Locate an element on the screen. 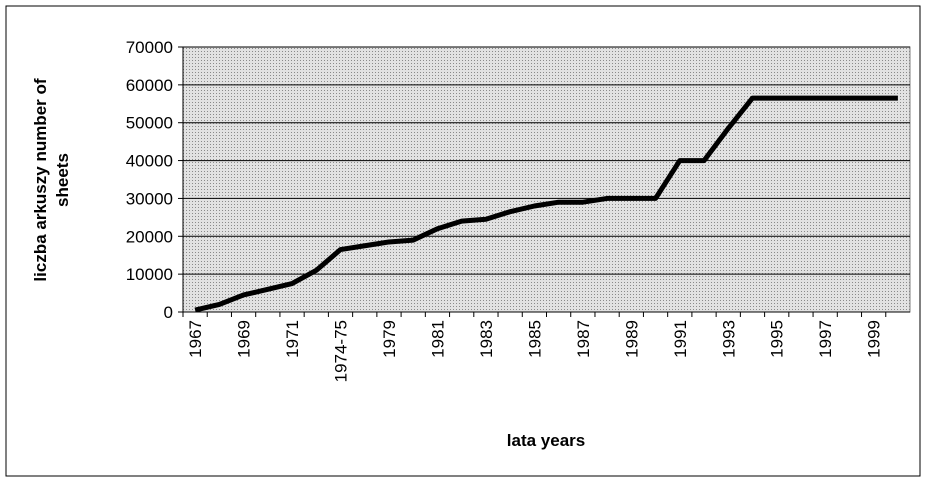 The width and height of the screenshot is (927, 482). x-tick-label: 1974-75 is located at coordinates (341, 351).